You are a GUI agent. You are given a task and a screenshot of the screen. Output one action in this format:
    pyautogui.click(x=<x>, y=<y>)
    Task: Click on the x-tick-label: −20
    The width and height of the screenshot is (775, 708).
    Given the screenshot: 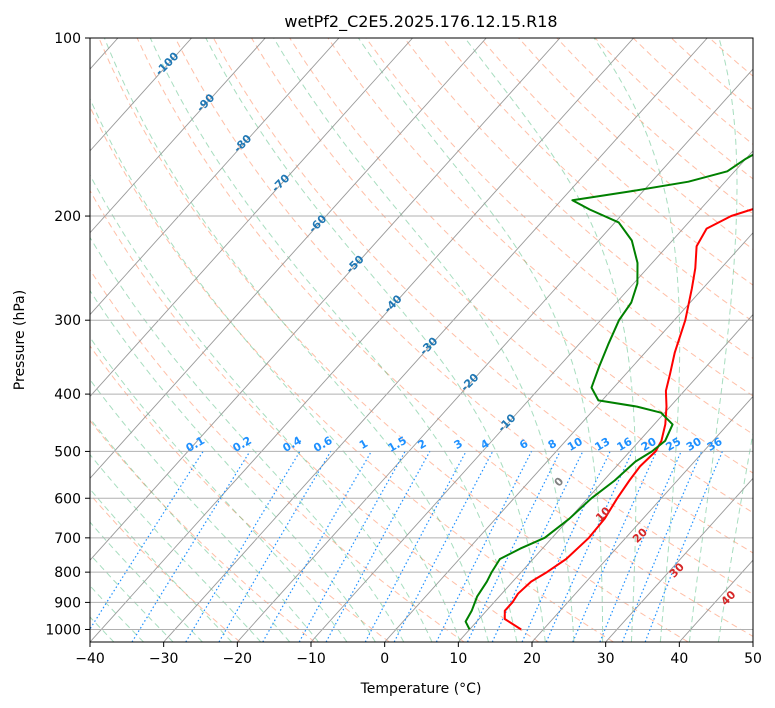 What is the action you would take?
    pyautogui.click(x=238, y=659)
    